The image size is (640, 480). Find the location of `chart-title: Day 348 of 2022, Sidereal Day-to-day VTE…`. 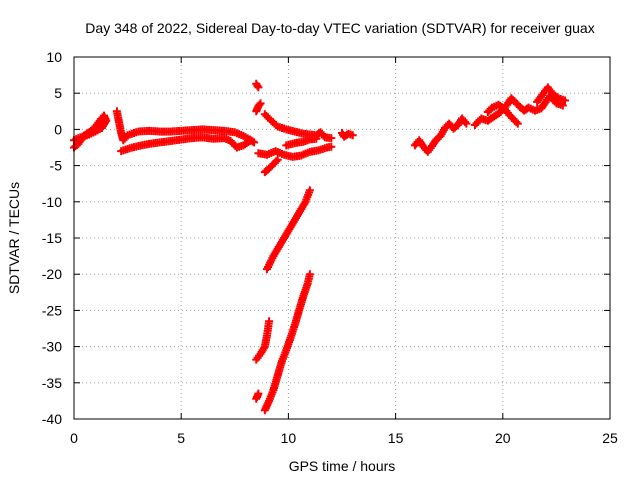

chart-title: Day 348 of 2022, Sidereal Day-to-day VTE… is located at coordinates (339, 28).